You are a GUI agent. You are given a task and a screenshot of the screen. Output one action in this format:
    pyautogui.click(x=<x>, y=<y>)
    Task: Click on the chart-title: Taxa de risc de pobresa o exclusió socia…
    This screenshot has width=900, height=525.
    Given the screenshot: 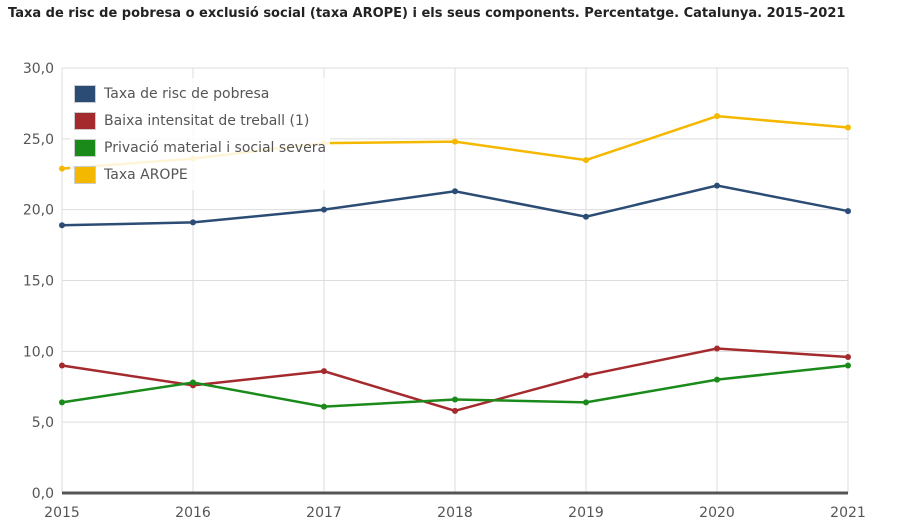 What is the action you would take?
    pyautogui.click(x=427, y=13)
    